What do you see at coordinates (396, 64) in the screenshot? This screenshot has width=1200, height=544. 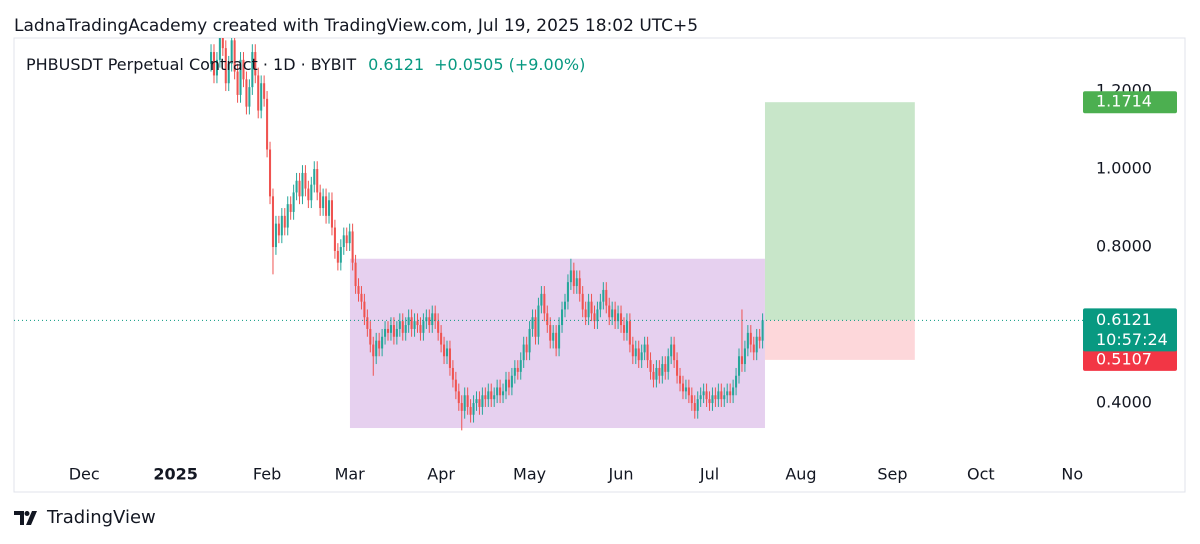 I see `last-price: 0.6121` at bounding box center [396, 64].